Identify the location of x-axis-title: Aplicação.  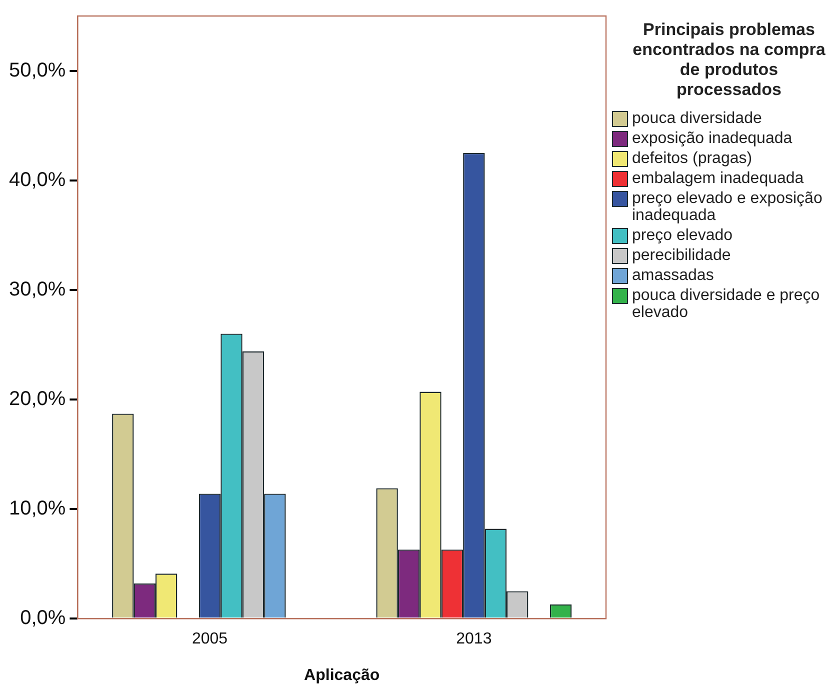
(342, 675).